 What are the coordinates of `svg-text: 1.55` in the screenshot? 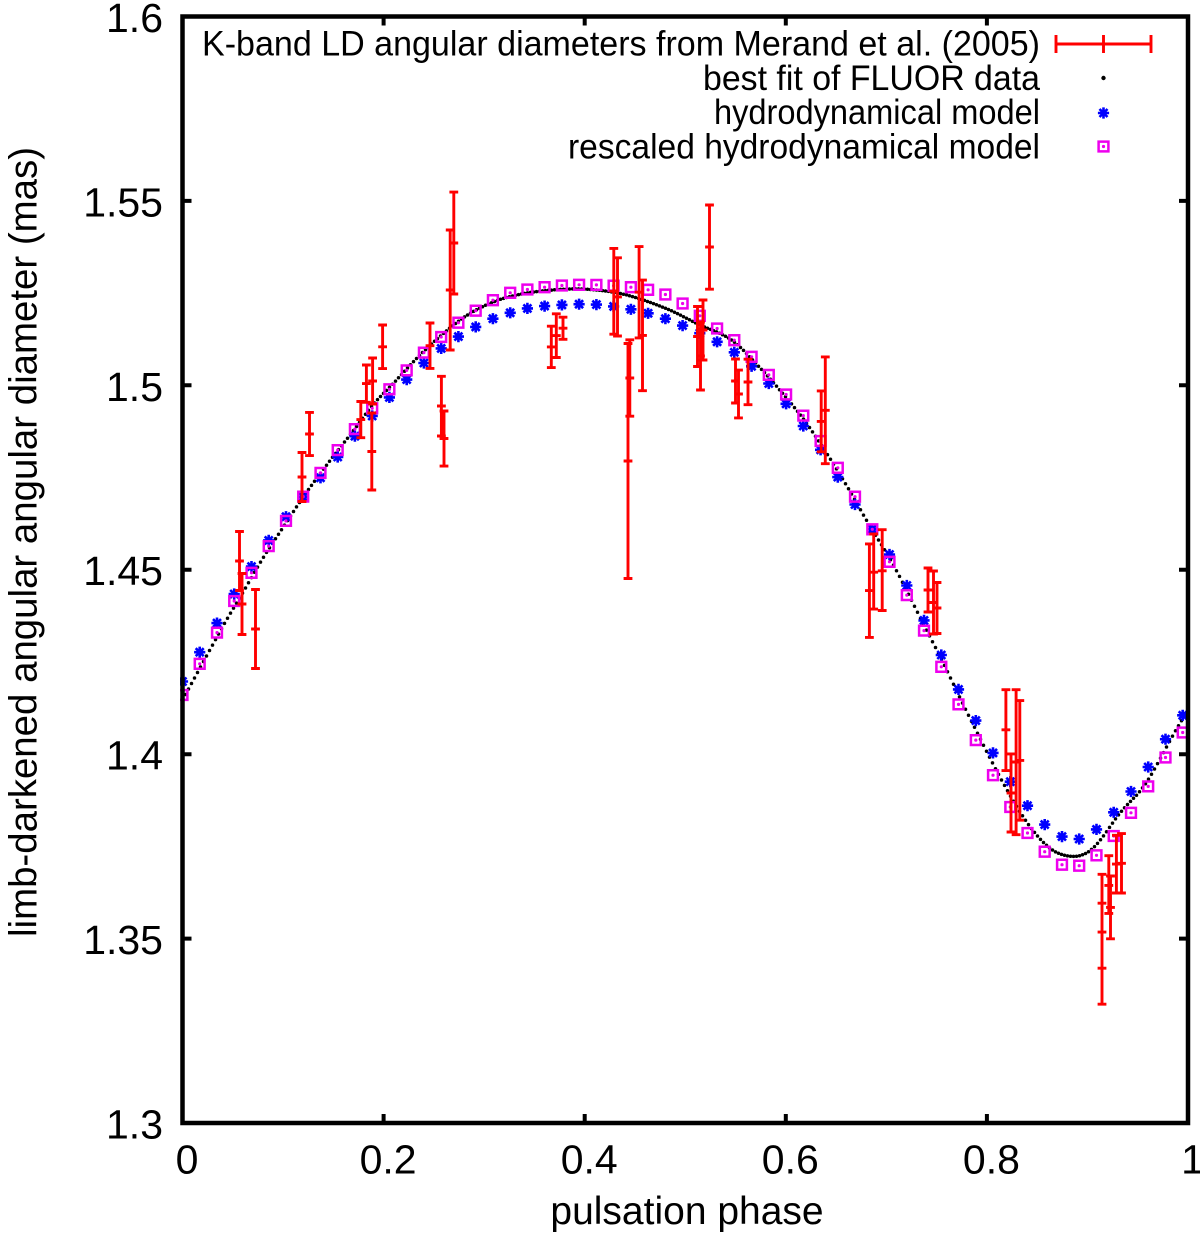 It's located at (123, 202).